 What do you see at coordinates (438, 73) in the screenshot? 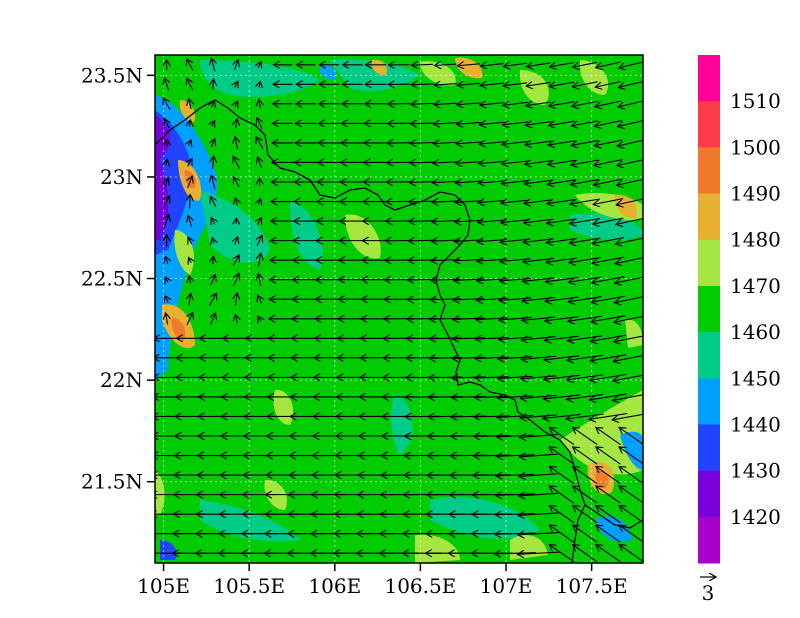
I see `lime-patch-north` at bounding box center [438, 73].